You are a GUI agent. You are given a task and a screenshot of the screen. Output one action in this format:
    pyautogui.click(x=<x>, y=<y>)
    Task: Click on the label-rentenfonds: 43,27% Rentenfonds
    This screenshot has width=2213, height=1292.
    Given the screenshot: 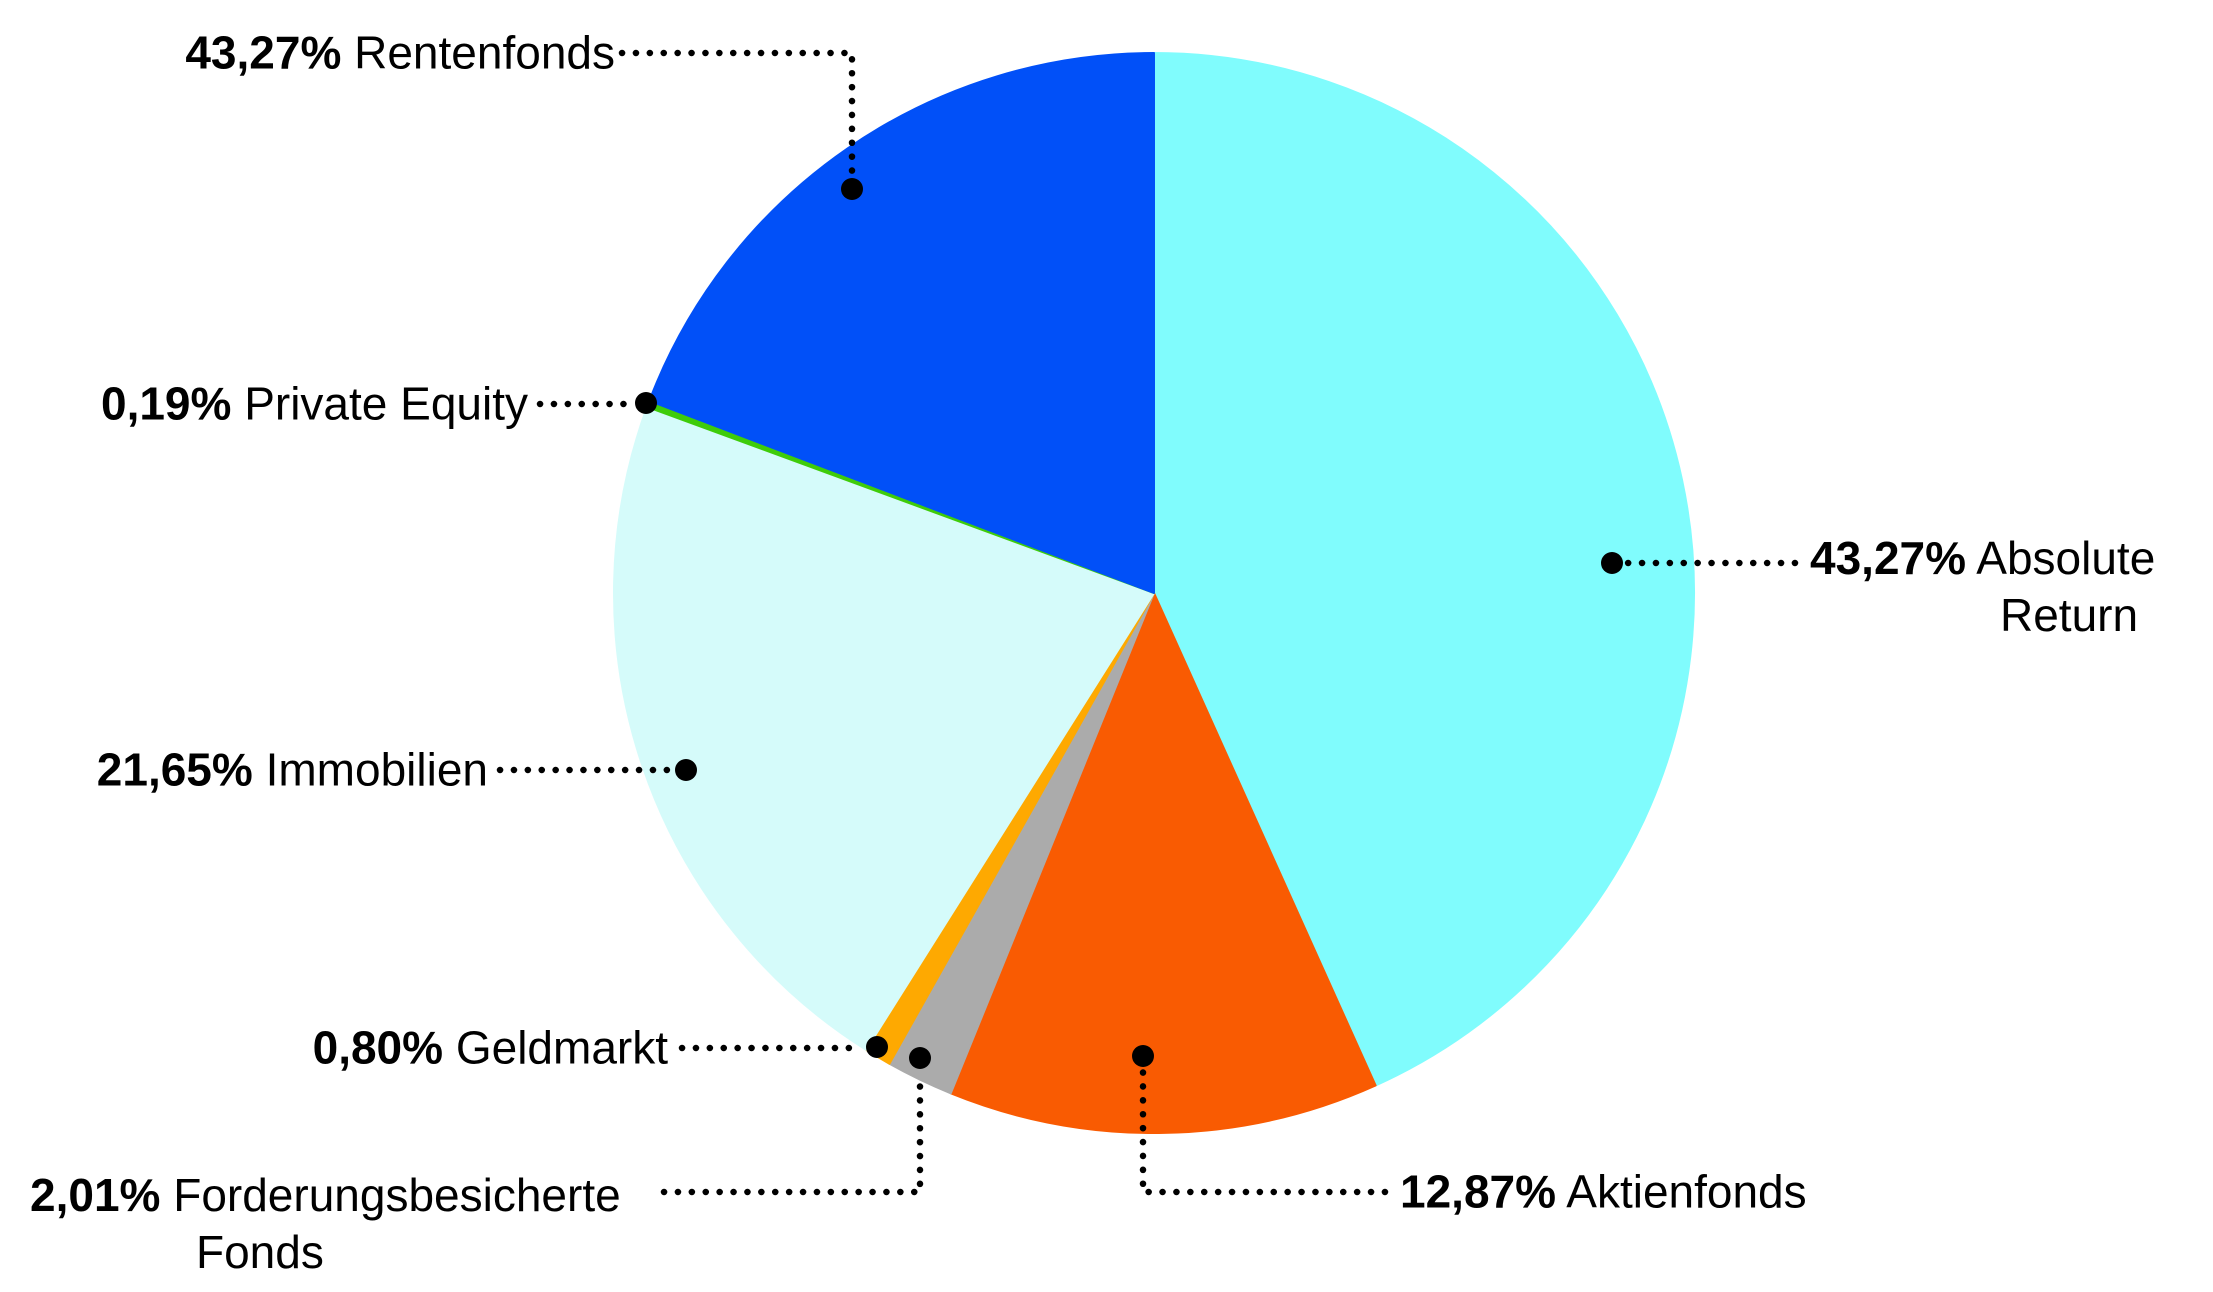 What is the action you would take?
    pyautogui.click(x=400, y=53)
    